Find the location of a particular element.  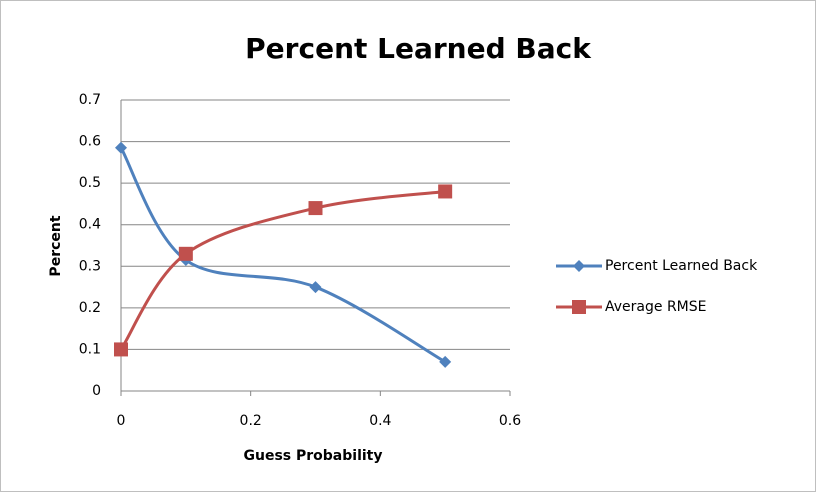

y-tick-label: 0 is located at coordinates (96, 391).